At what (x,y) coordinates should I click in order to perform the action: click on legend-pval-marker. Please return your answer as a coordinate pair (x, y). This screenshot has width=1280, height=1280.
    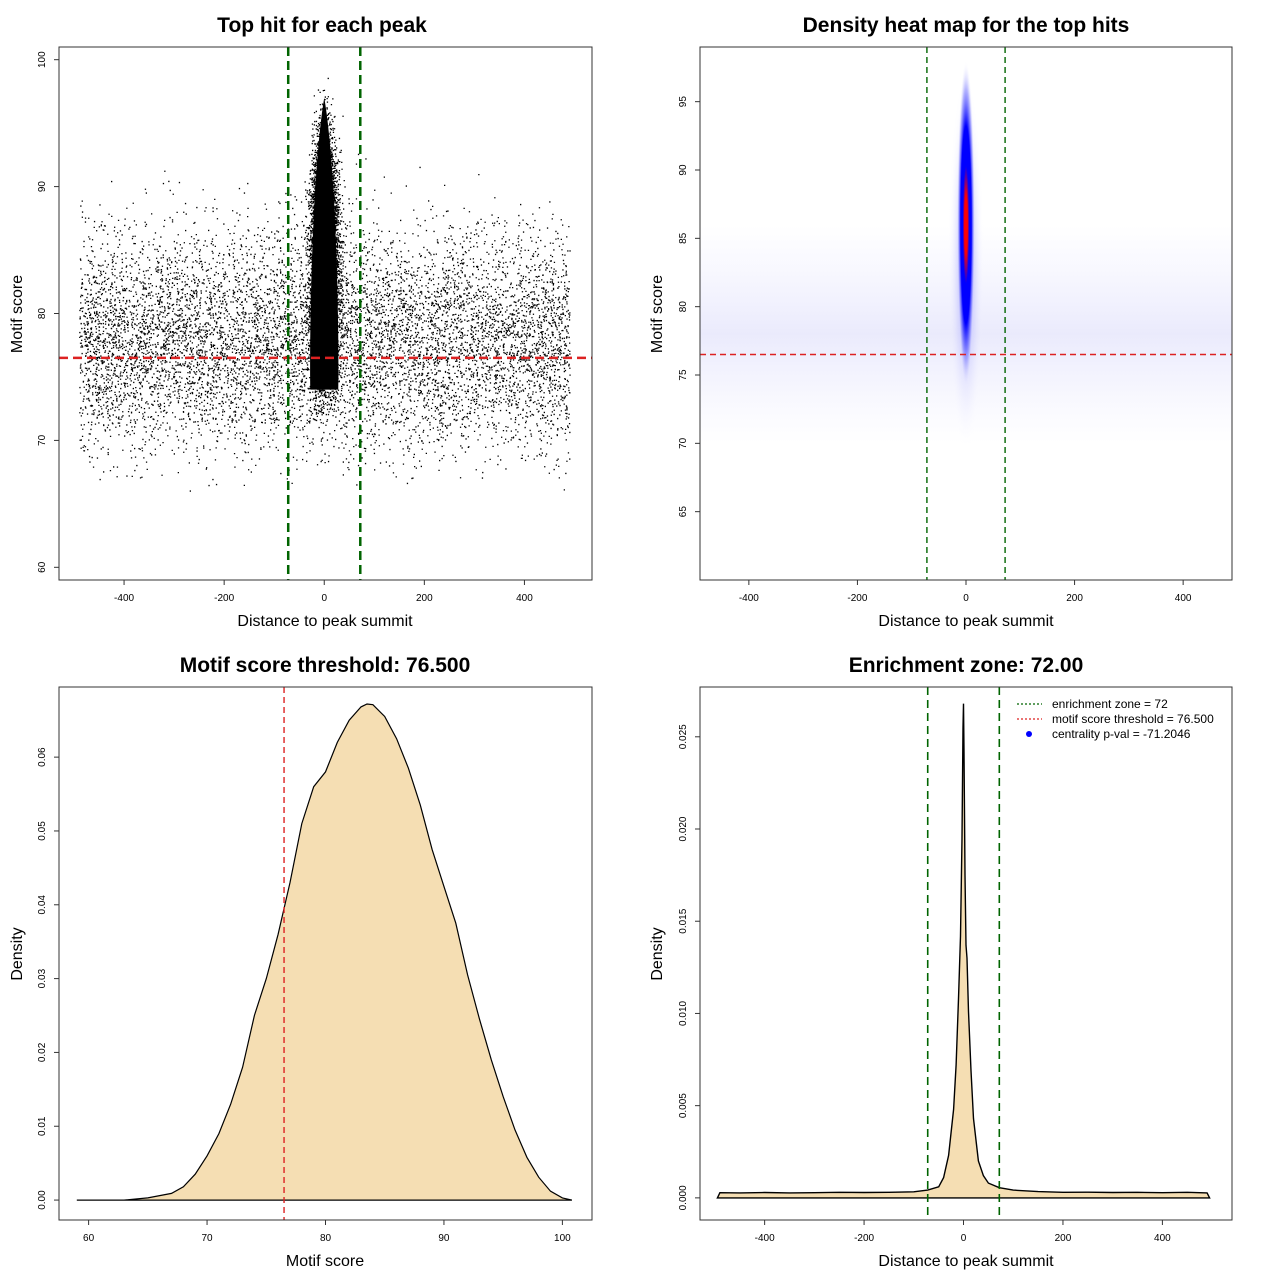
    Looking at the image, I should click on (1029, 734).